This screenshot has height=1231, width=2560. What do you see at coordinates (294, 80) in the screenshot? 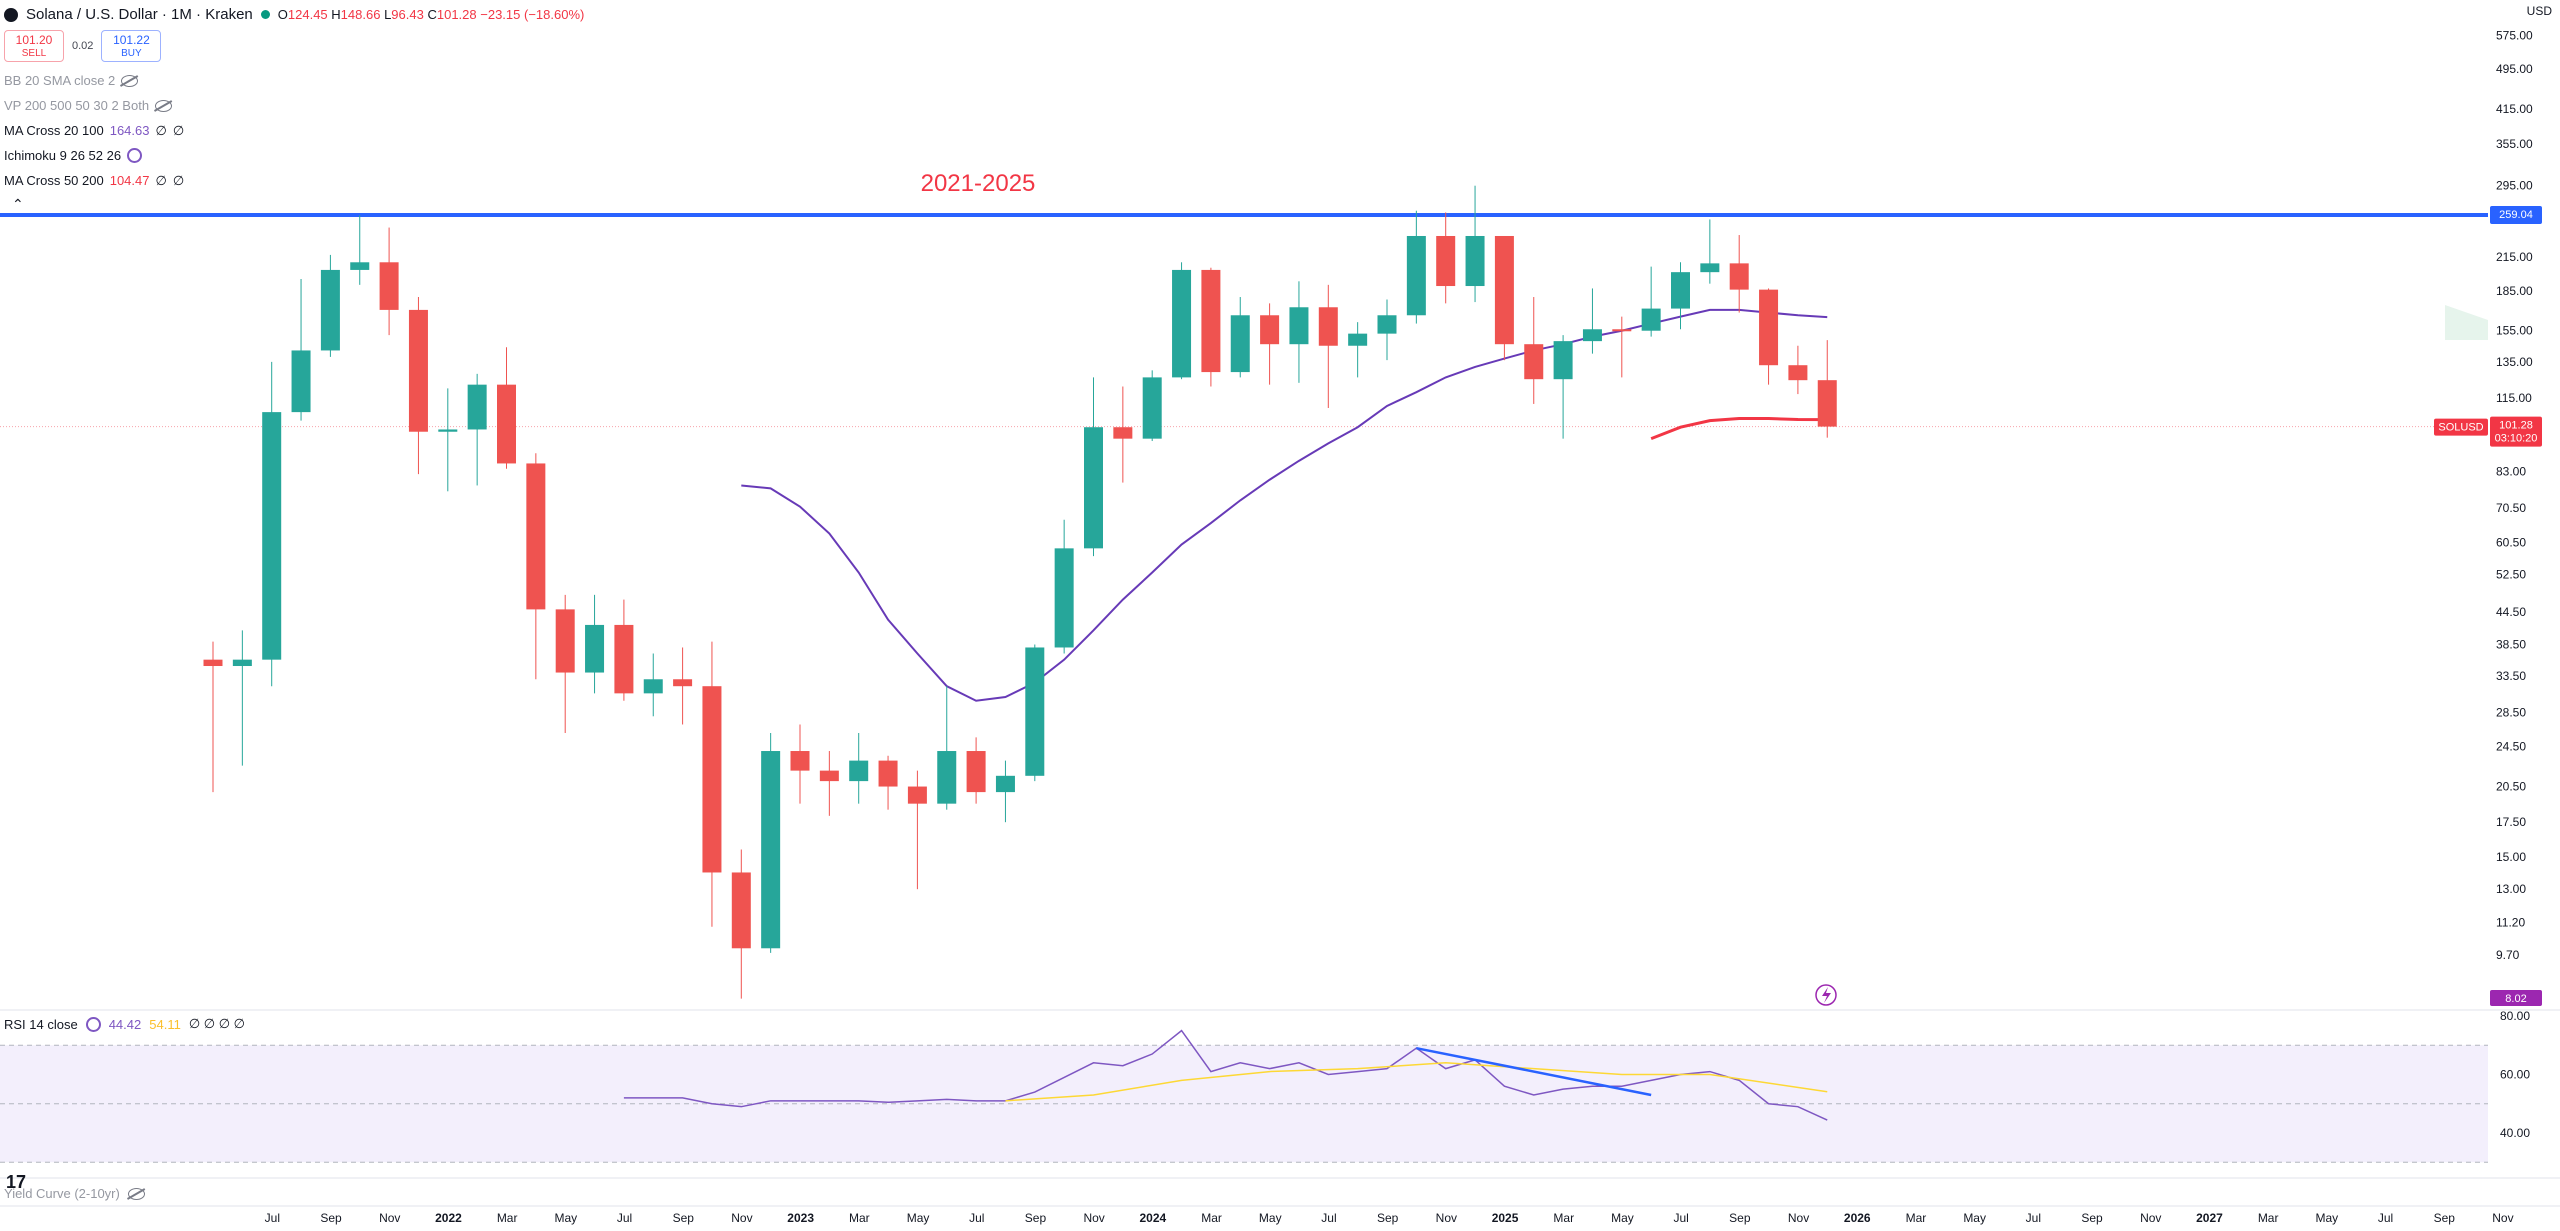
I see `indicator-bb: BB 20 SMA close 2` at bounding box center [294, 80].